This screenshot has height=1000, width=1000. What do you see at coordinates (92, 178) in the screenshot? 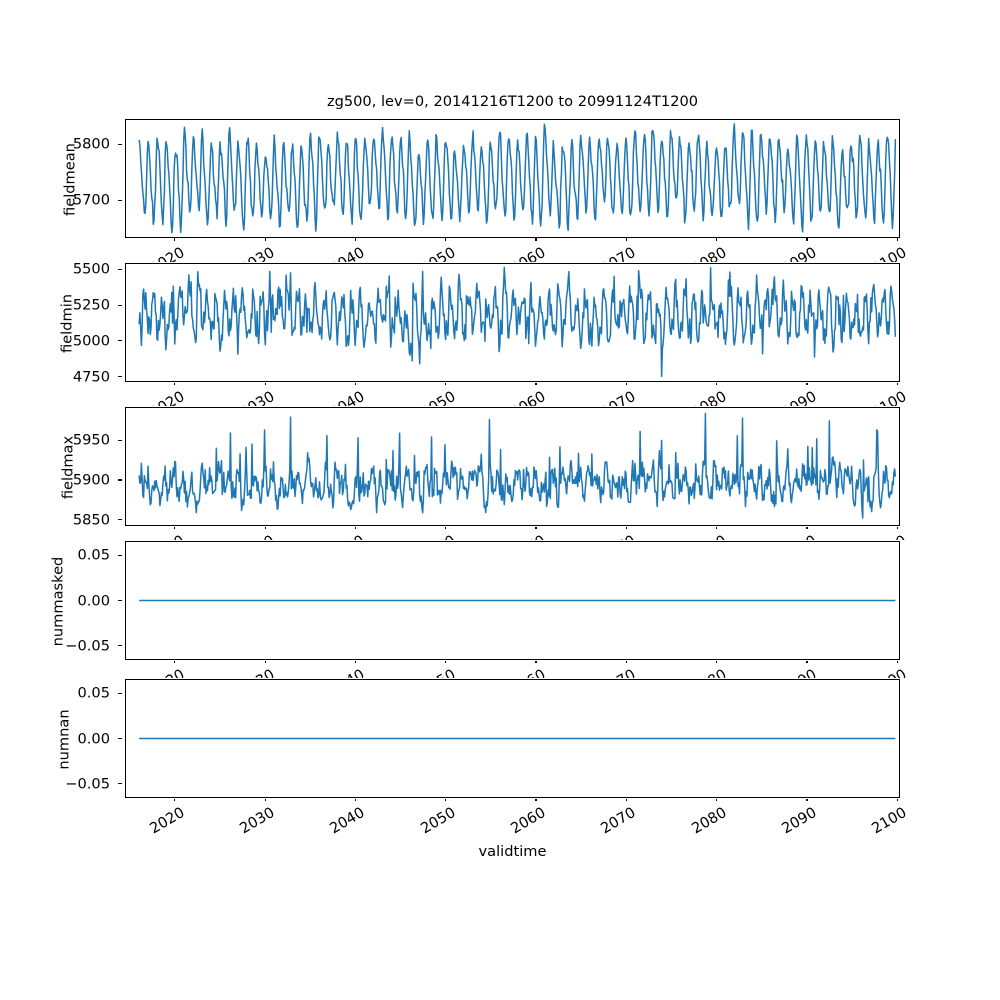
I see `yticks-fieldmean: 5700 5800` at bounding box center [92, 178].